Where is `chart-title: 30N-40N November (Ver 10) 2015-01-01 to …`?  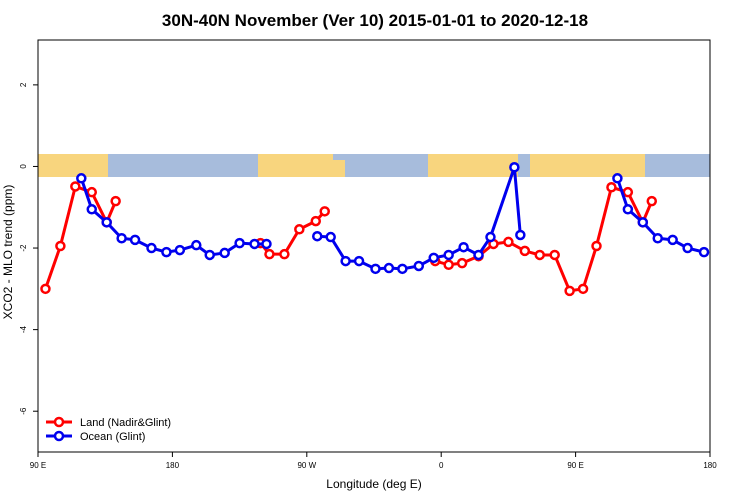
chart-title: 30N-40N November (Ver 10) 2015-01-01 to … is located at coordinates (375, 20).